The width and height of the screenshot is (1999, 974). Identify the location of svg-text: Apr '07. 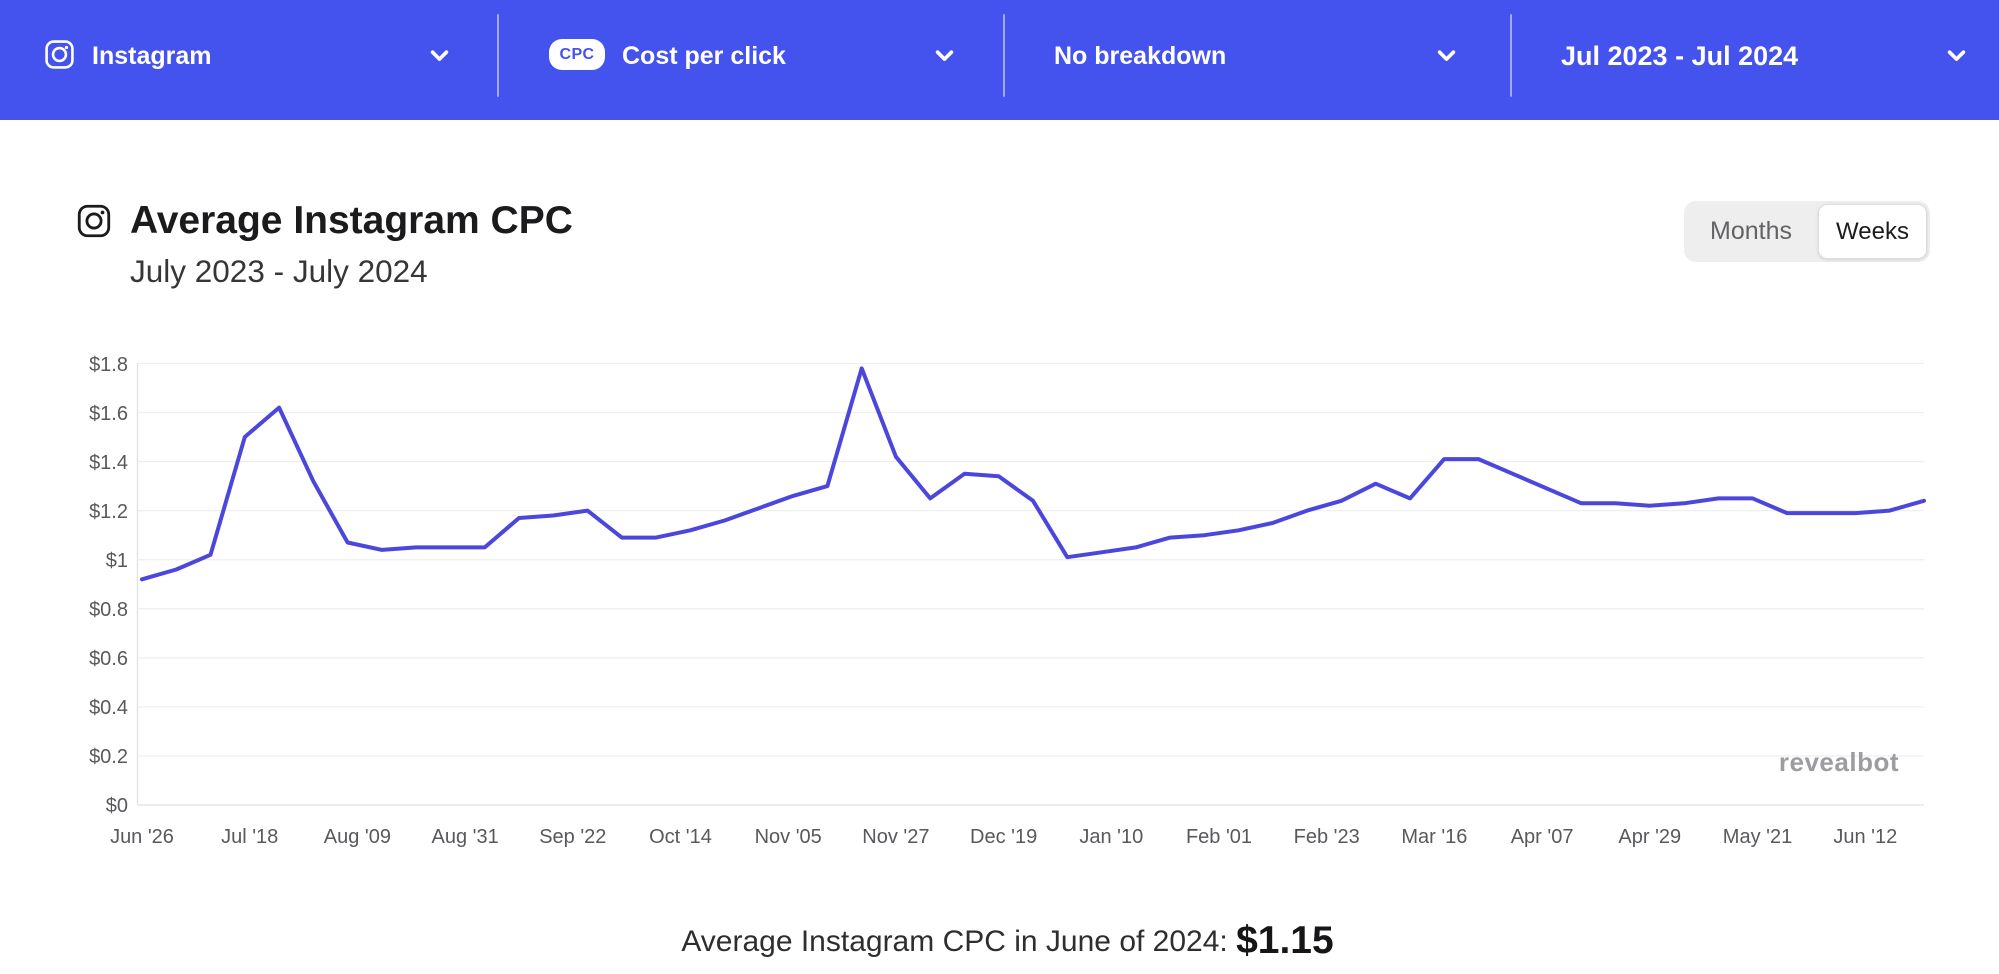
(1542, 837).